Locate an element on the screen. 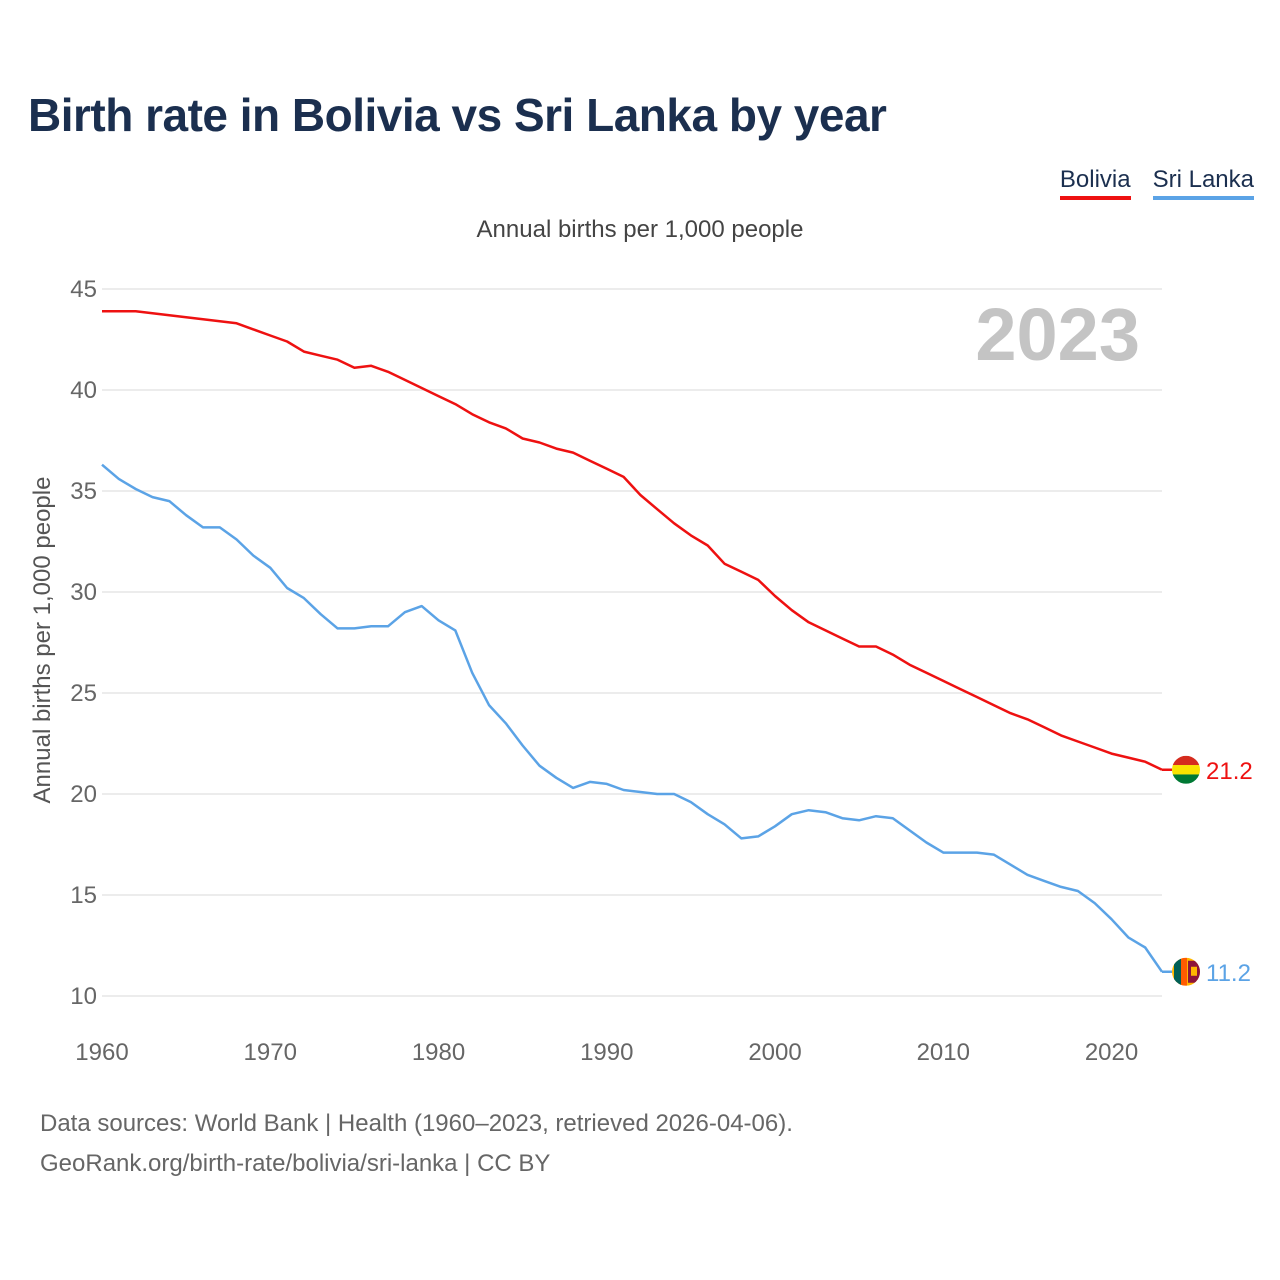 This screenshot has height=1280, width=1280. flag-bolivia-icon is located at coordinates (1186, 769).